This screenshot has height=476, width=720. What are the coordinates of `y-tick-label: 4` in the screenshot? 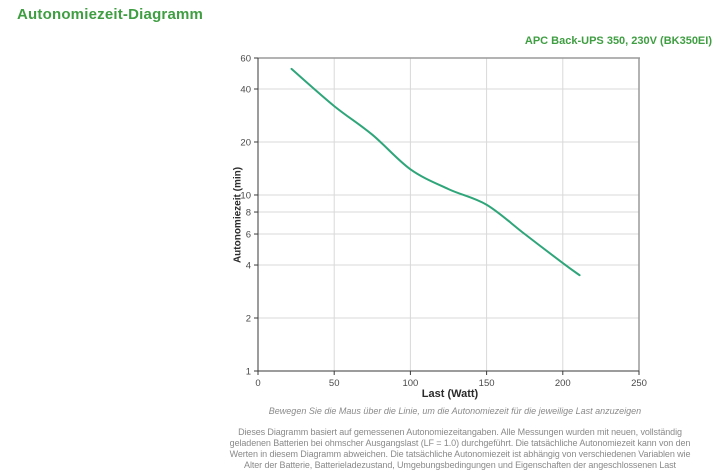 It's located at (248, 266).